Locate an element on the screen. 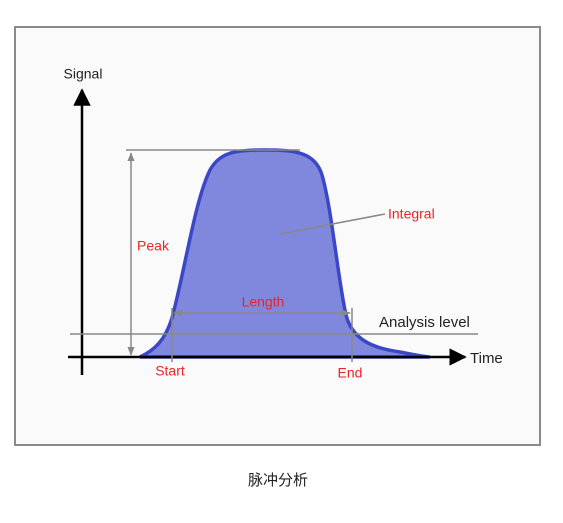 The image size is (563, 523). start-label: Start is located at coordinates (170, 371).